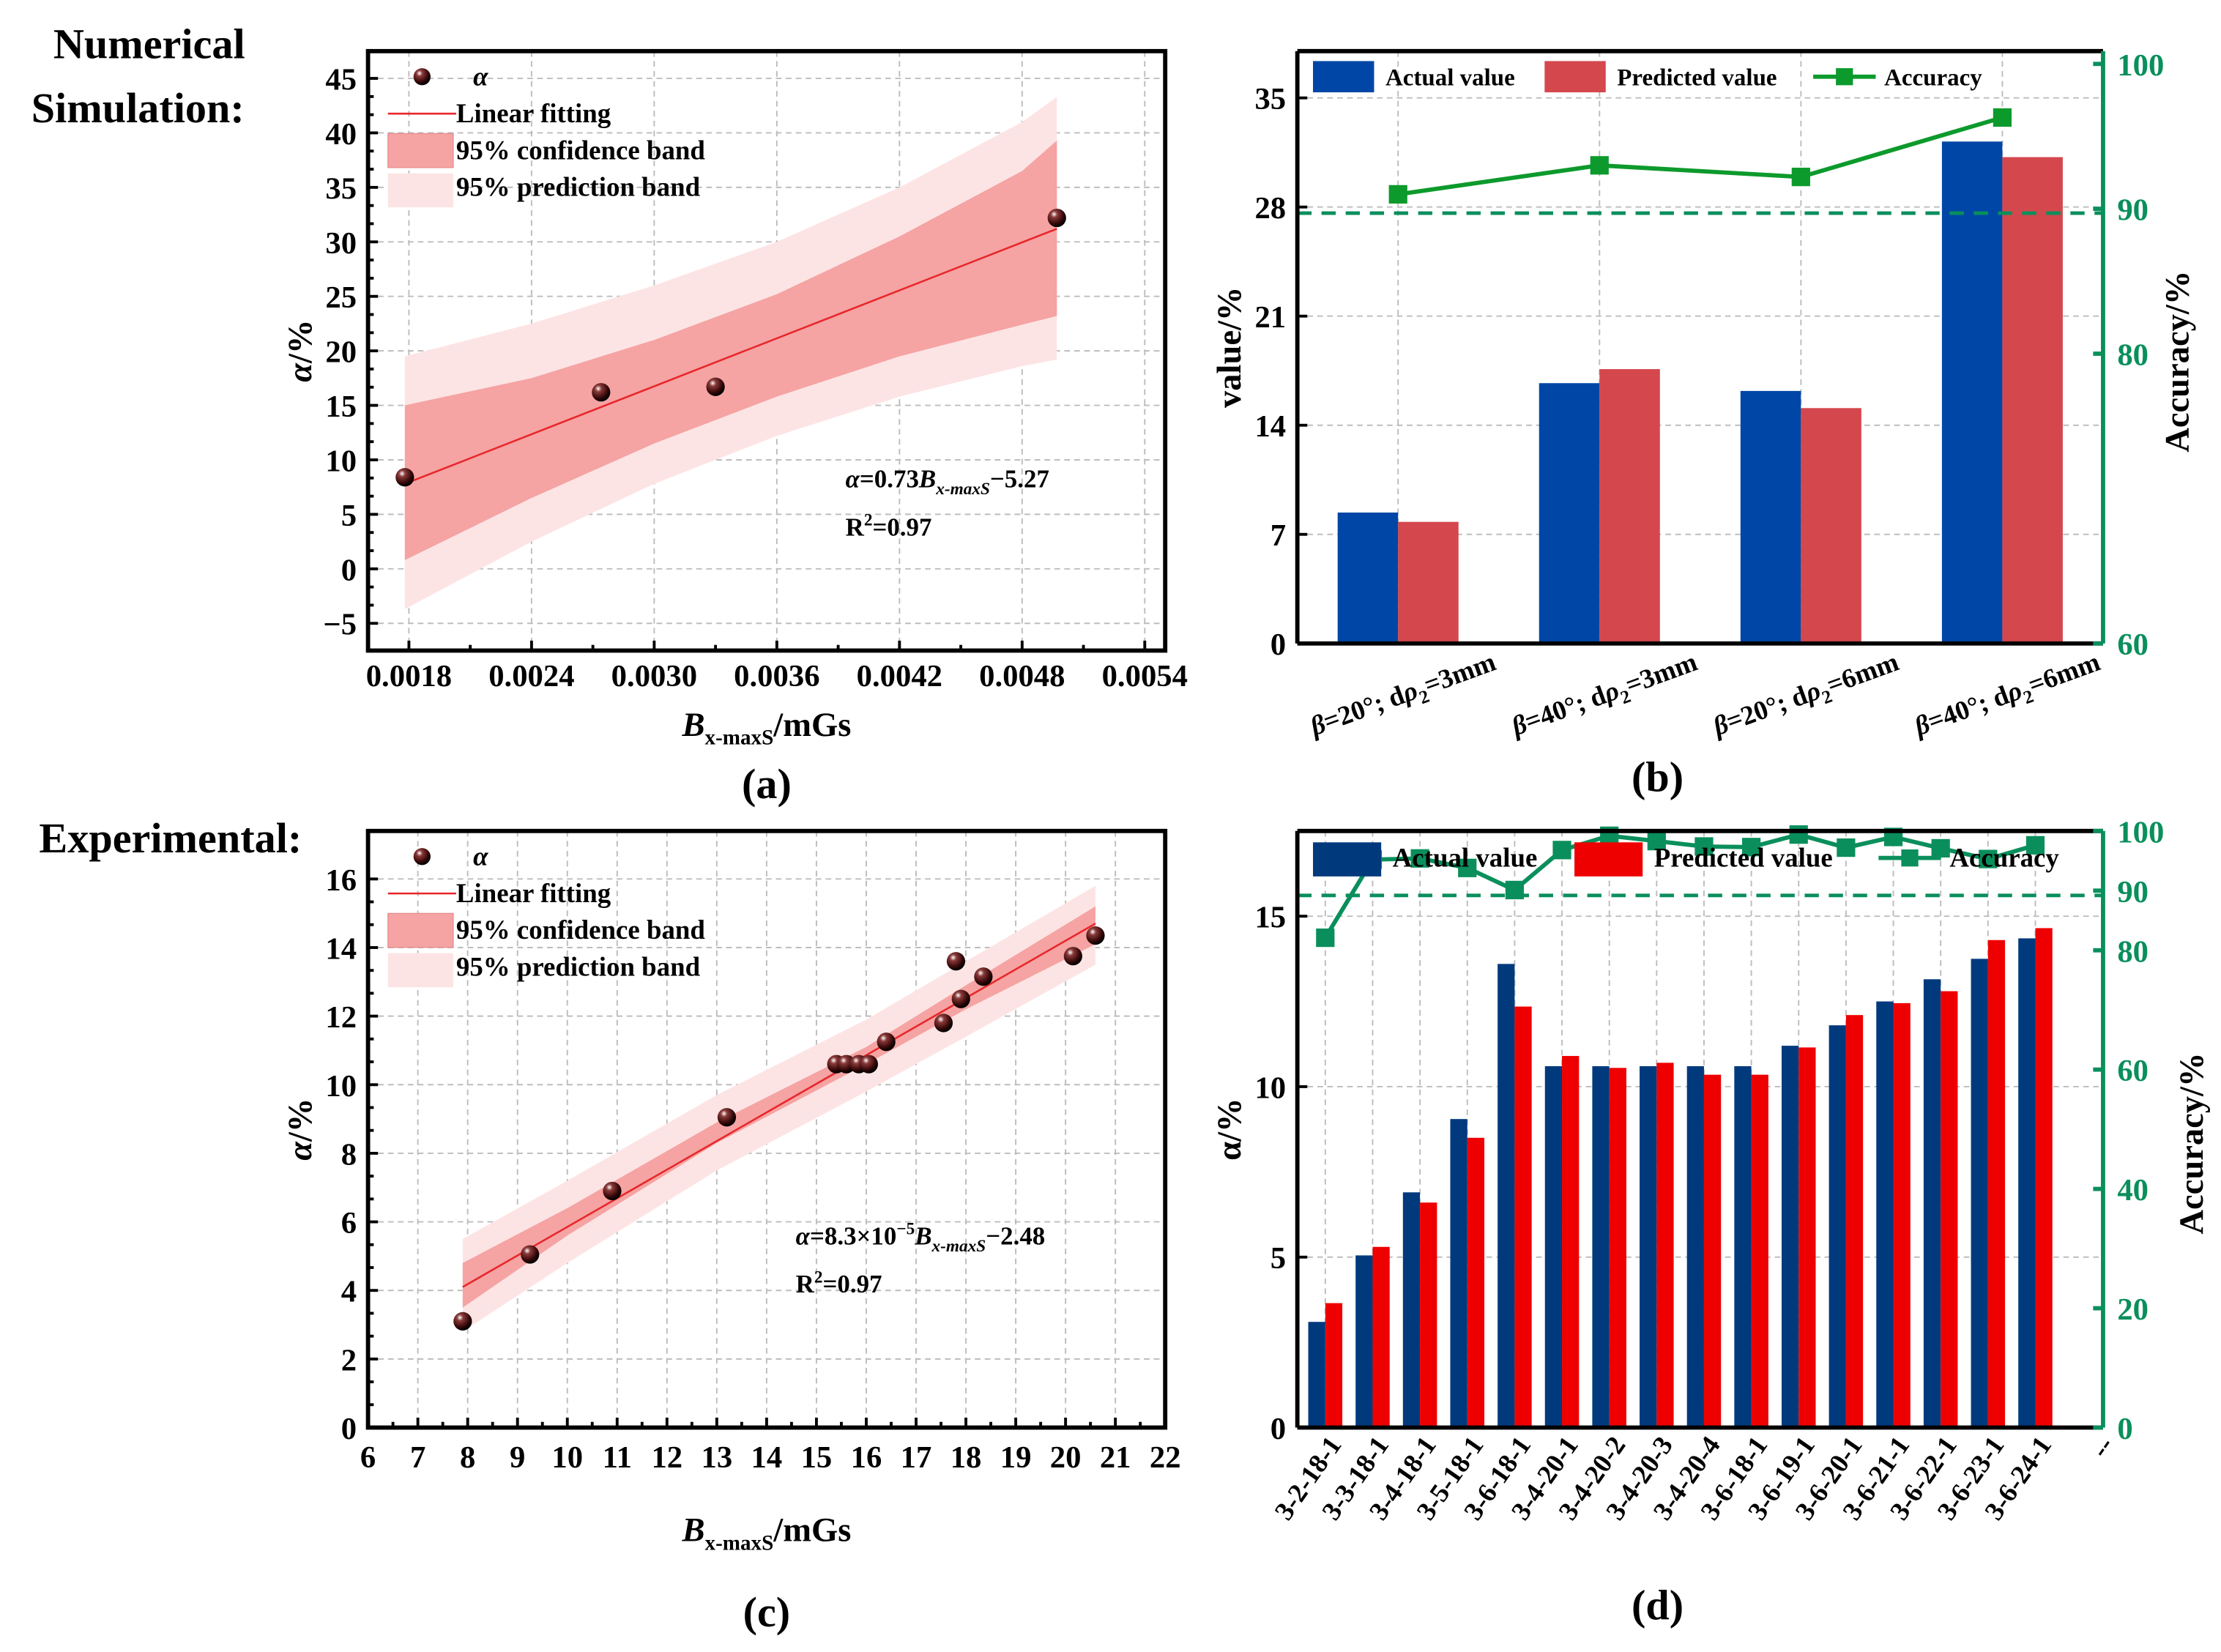 Image resolution: width=2221 pixels, height=1652 pixels. I want to click on y-tick-label: −5, so click(340, 625).